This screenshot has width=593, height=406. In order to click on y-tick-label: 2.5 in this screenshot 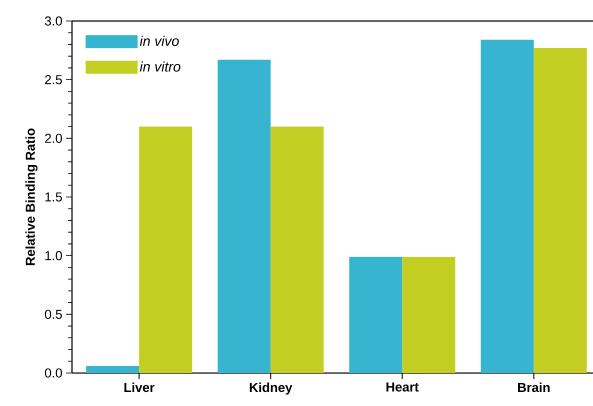, I will do `click(53, 79)`.